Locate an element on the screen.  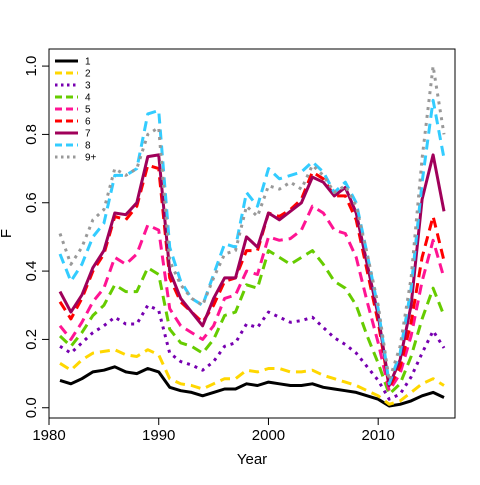
x-tick-label: 2000 is located at coordinates (268, 435).